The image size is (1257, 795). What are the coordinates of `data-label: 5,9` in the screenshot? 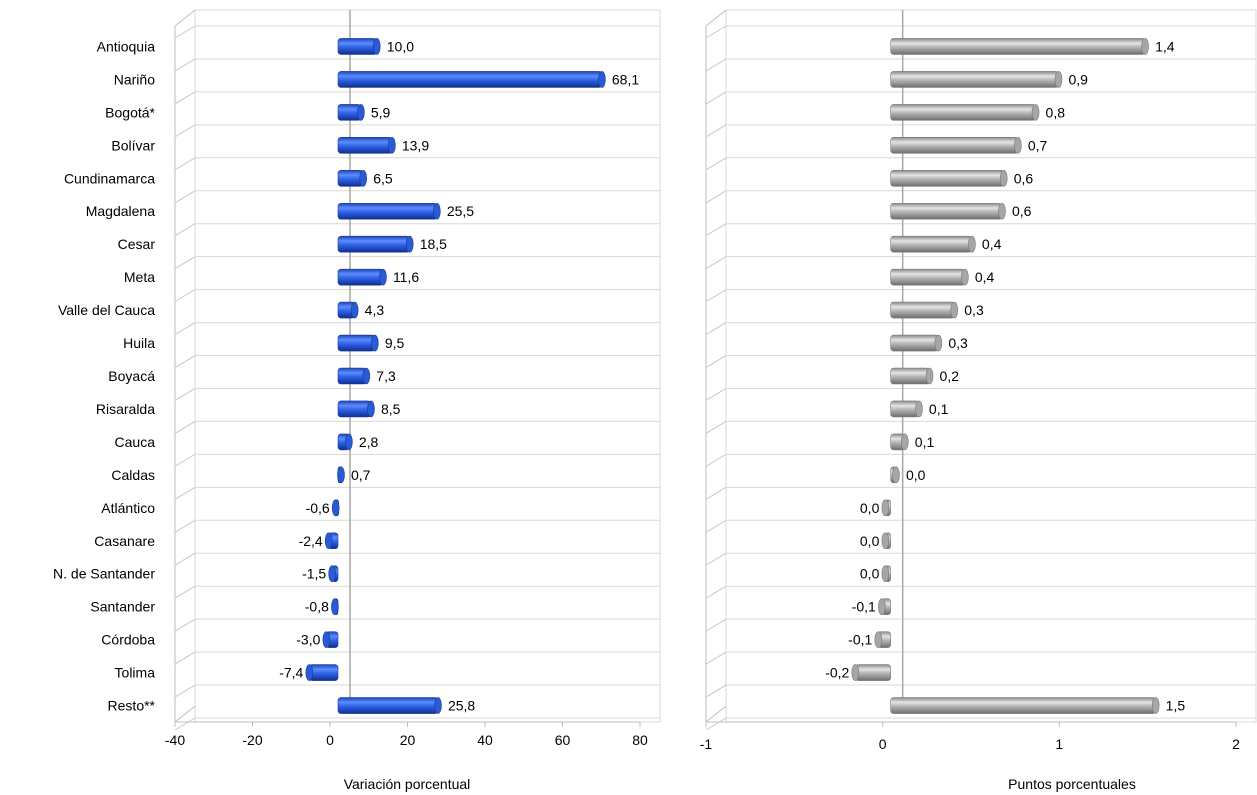 It's located at (381, 112).